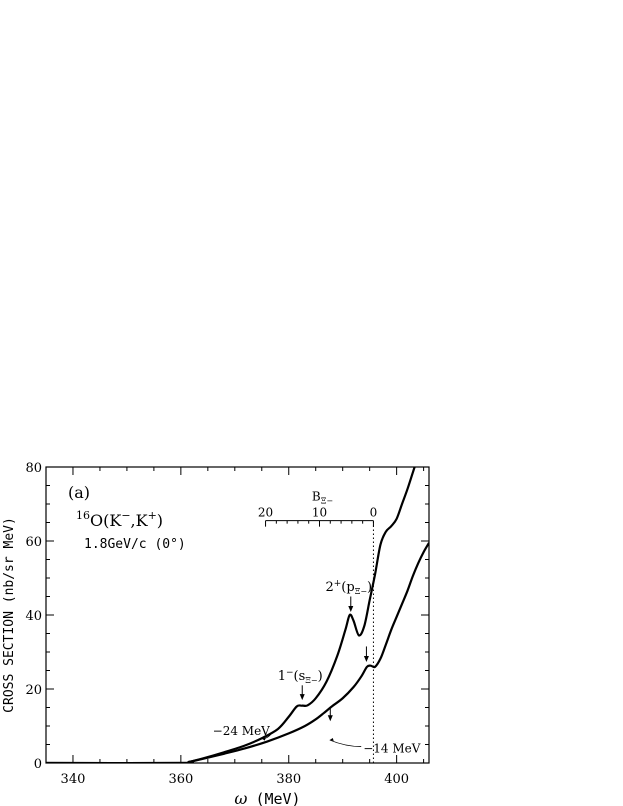  Describe the element at coordinates (288, 779) in the screenshot. I see `x-tick-label: 380` at that location.